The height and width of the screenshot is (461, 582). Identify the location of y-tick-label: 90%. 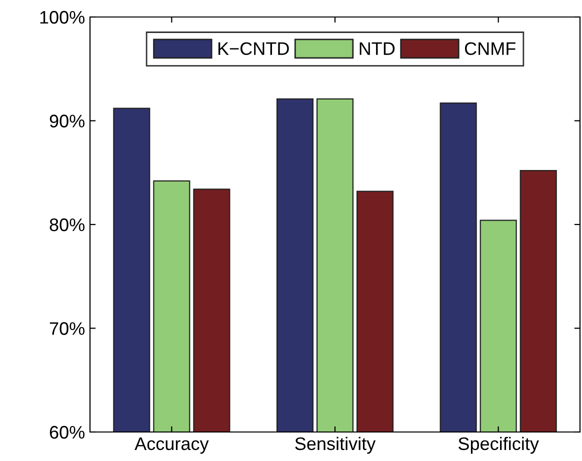
(67, 121).